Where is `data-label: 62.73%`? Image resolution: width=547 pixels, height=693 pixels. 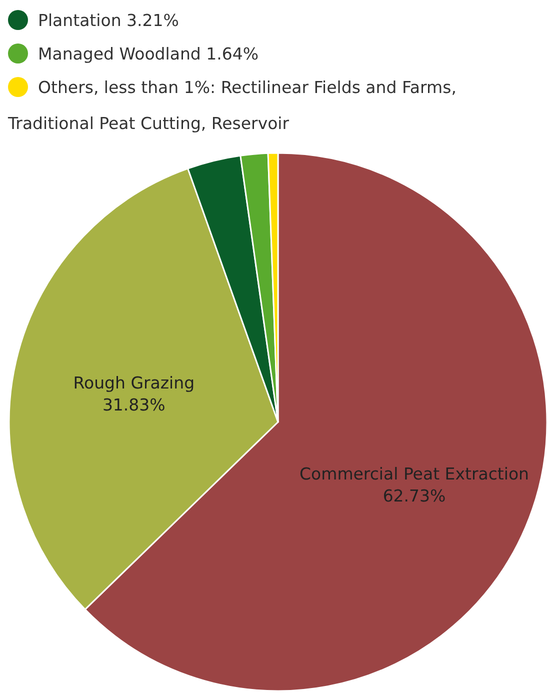 data-label: 62.73% is located at coordinates (414, 496).